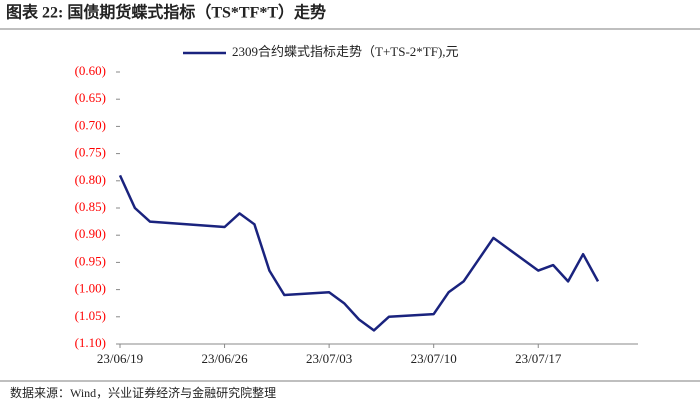 This screenshot has width=700, height=407. What do you see at coordinates (90, 152) in the screenshot?
I see `y-tick-label: (0.75)` at bounding box center [90, 152].